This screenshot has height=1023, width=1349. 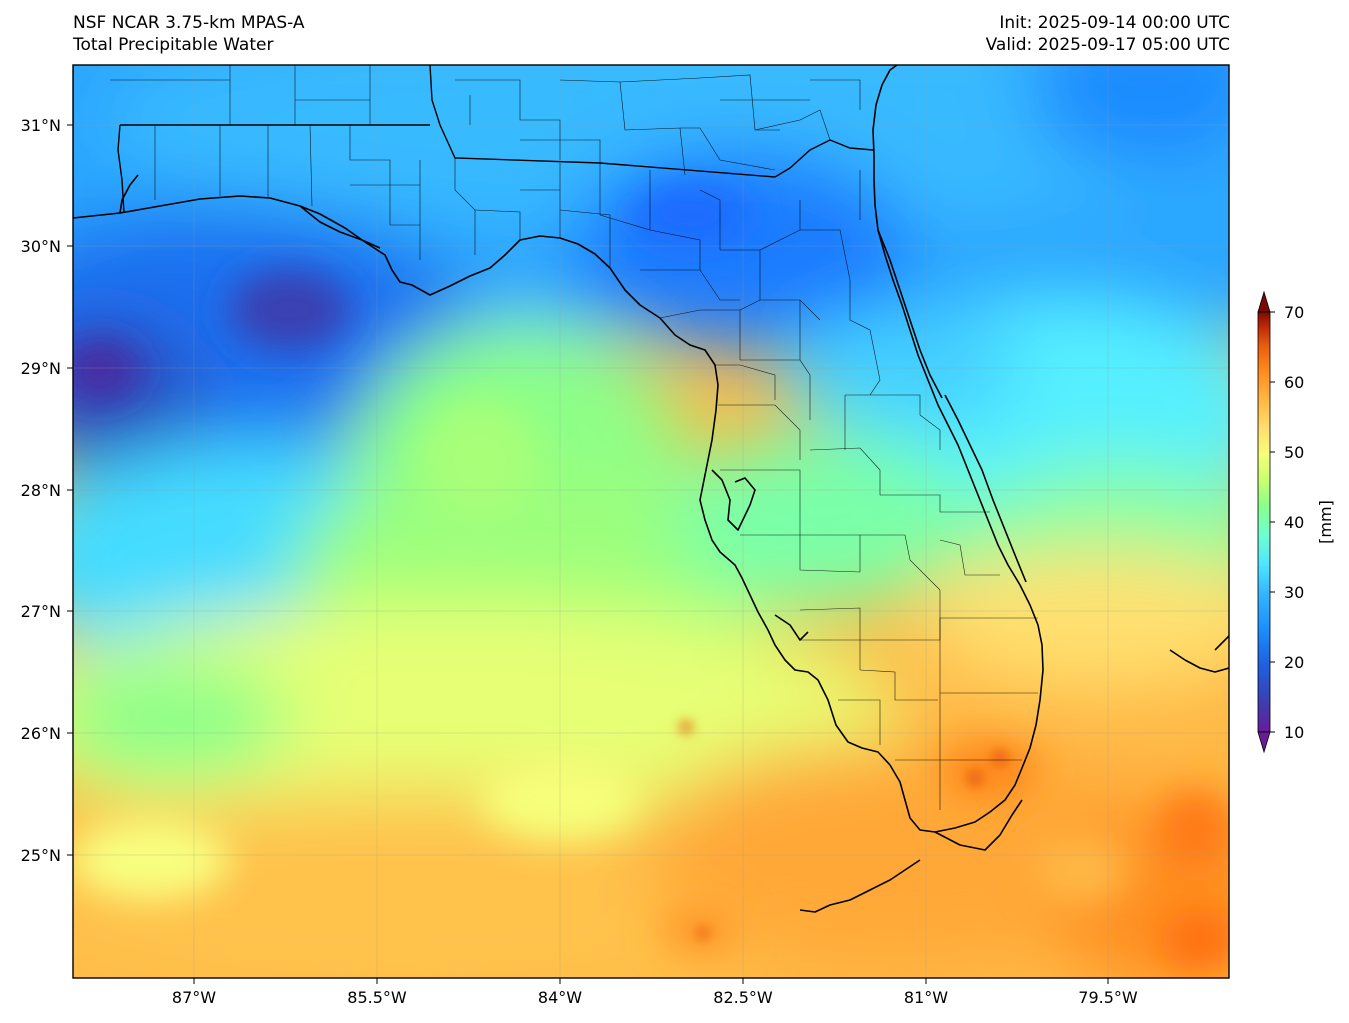 What do you see at coordinates (41, 368) in the screenshot?
I see `lat-label-29: 29°N` at bounding box center [41, 368].